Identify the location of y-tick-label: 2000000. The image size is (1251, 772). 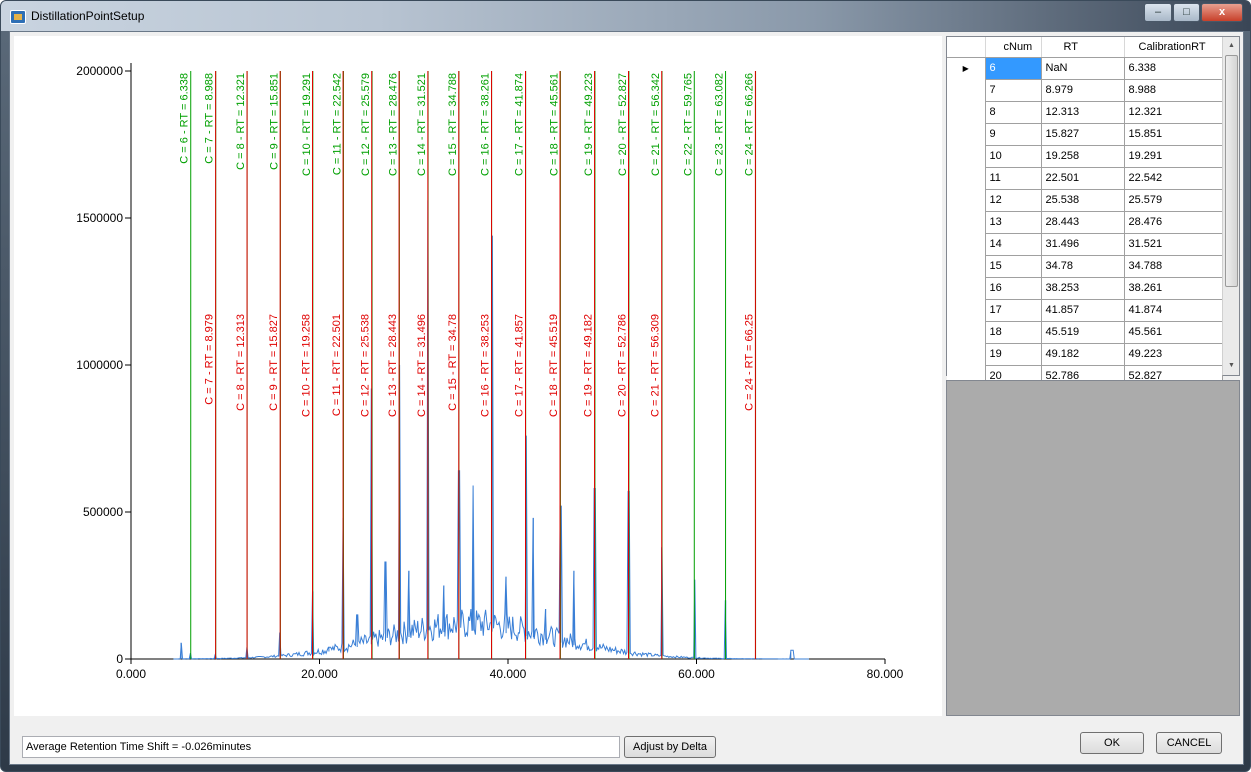
(99, 71).